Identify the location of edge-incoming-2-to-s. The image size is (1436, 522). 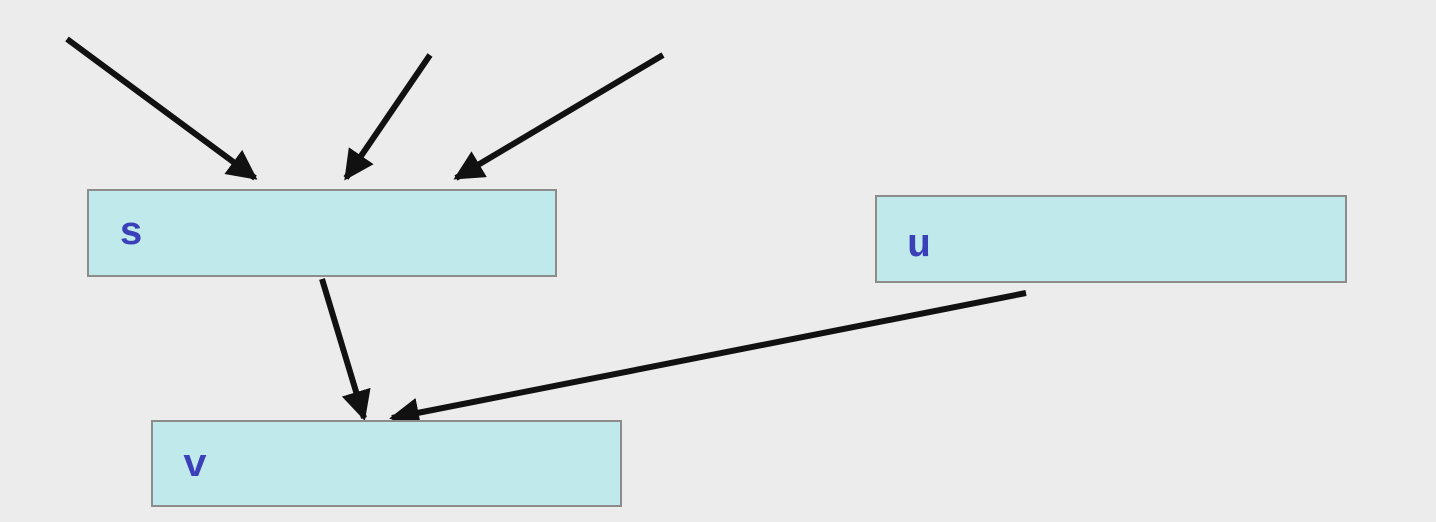
(388, 117).